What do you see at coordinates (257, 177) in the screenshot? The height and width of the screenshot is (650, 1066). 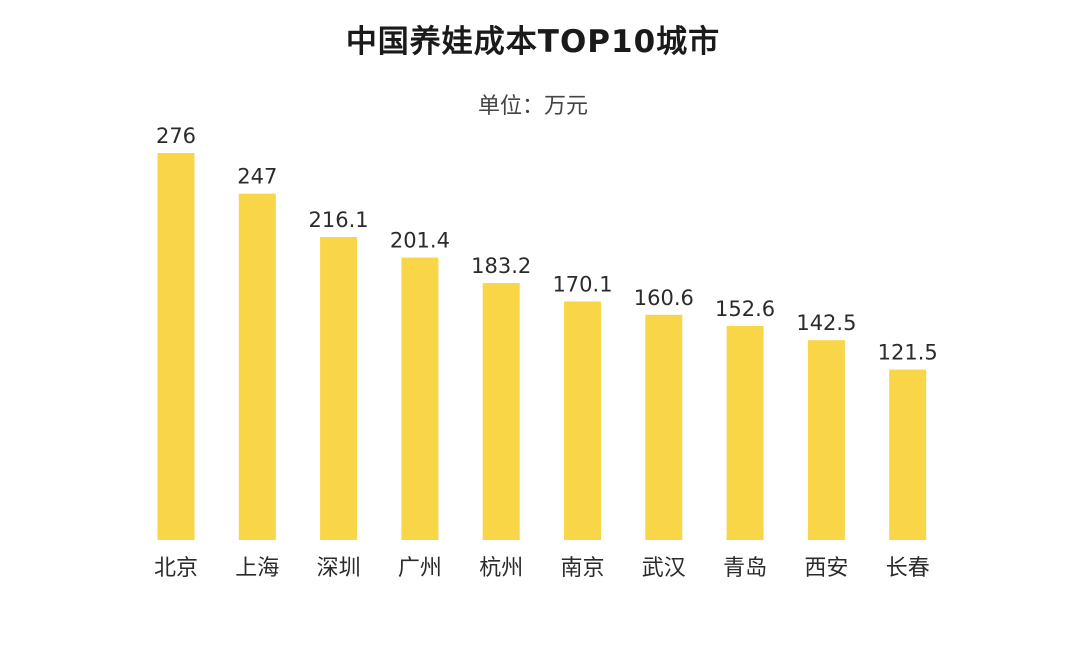 I see `value-label-1: 247` at bounding box center [257, 177].